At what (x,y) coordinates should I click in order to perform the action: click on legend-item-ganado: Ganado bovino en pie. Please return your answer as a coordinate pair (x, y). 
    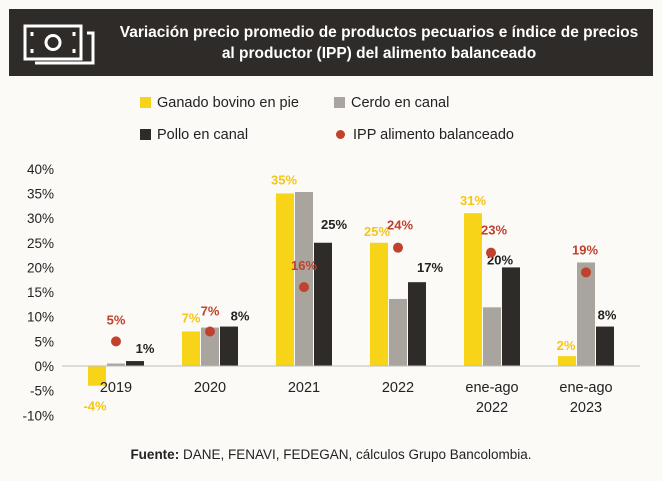
    Looking at the image, I should click on (219, 103).